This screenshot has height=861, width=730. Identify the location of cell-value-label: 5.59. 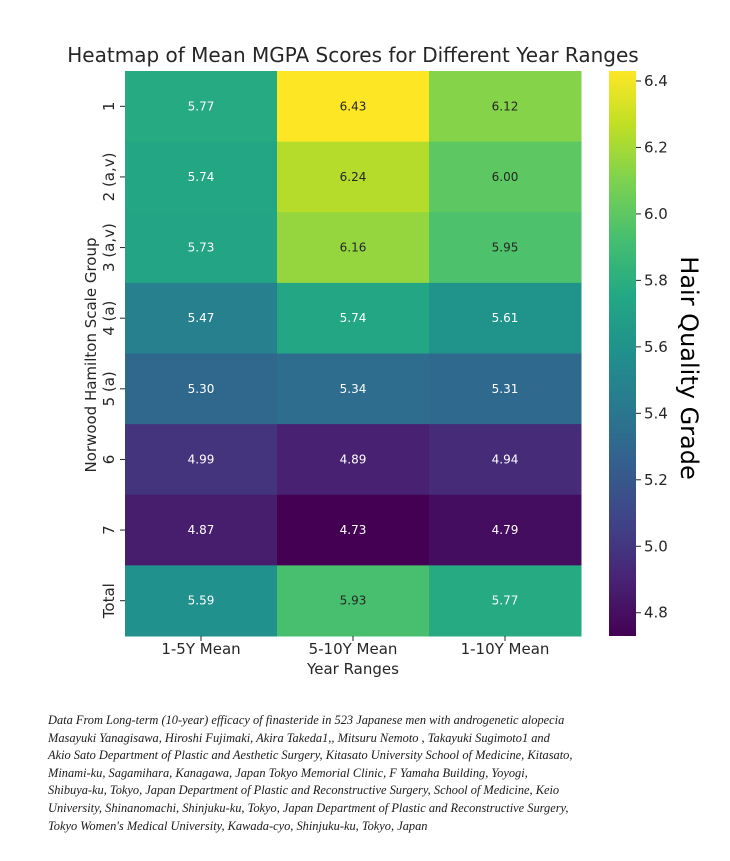
(201, 601).